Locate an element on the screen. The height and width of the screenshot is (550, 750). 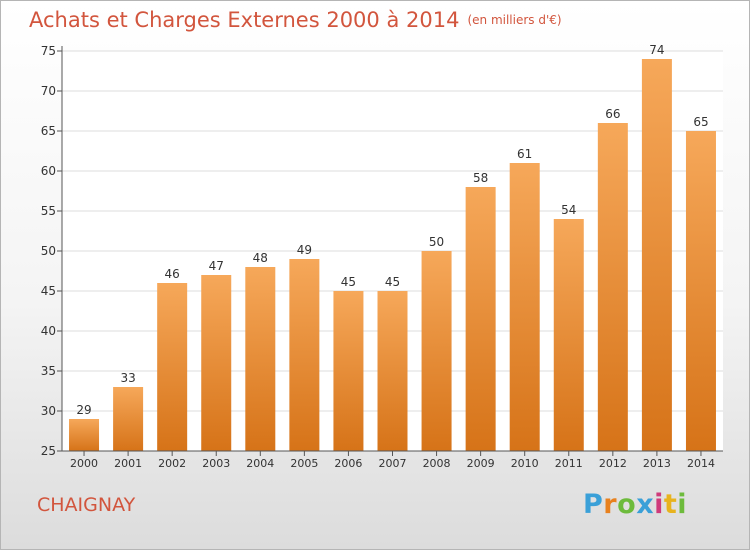
x-tick-label: 2012 is located at coordinates (613, 463).